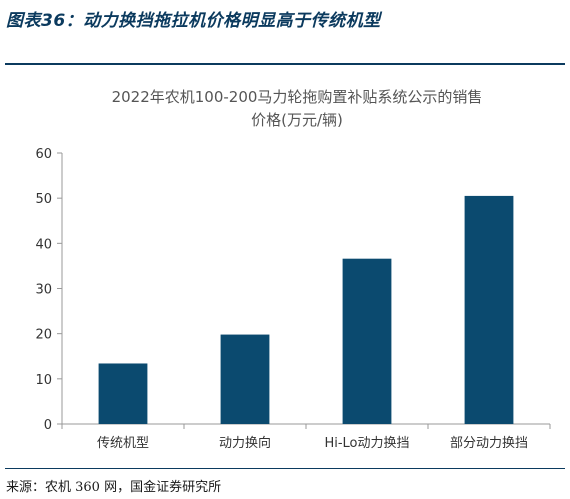  What do you see at coordinates (43, 244) in the screenshot?
I see `y-tick-label: 40` at bounding box center [43, 244].